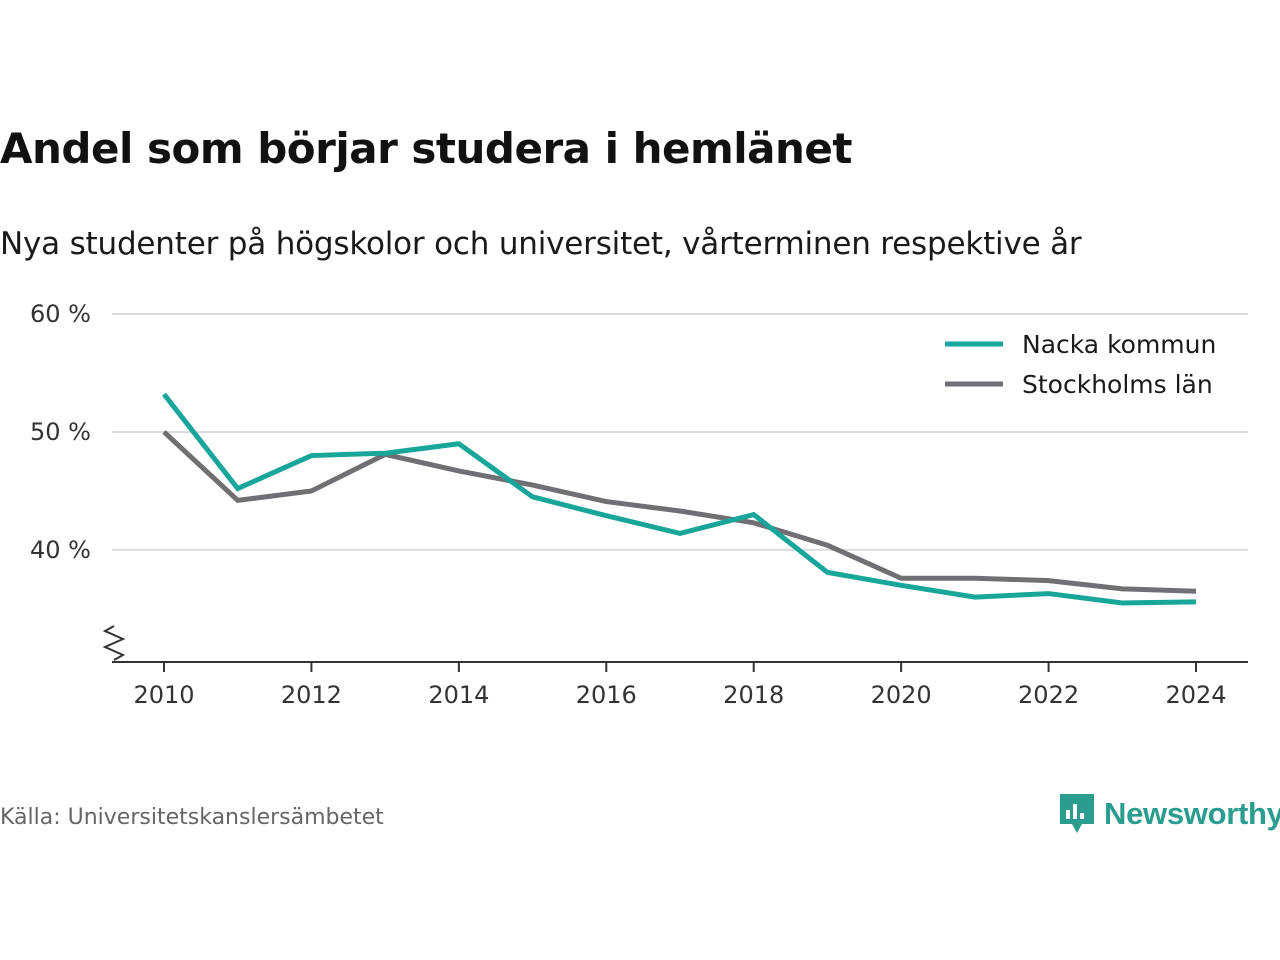 Image resolution: width=1280 pixels, height=960 pixels. What do you see at coordinates (1080, 364) in the screenshot?
I see `legend: Nacka kommun Stockholms län` at bounding box center [1080, 364].